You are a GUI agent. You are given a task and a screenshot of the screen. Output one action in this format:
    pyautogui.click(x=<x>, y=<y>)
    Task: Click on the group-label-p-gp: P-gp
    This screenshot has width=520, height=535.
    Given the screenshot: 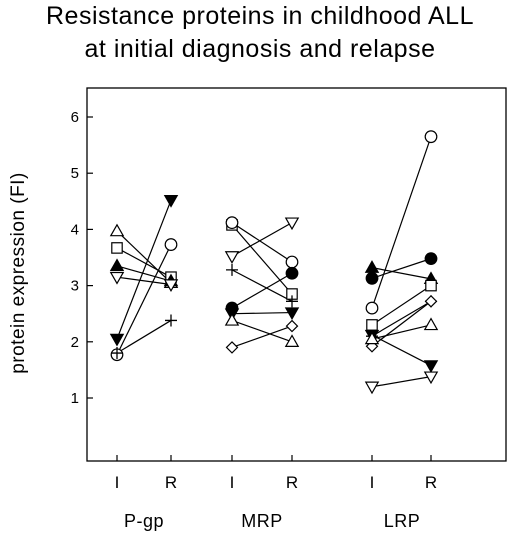 What is the action you would take?
    pyautogui.click(x=144, y=521)
    